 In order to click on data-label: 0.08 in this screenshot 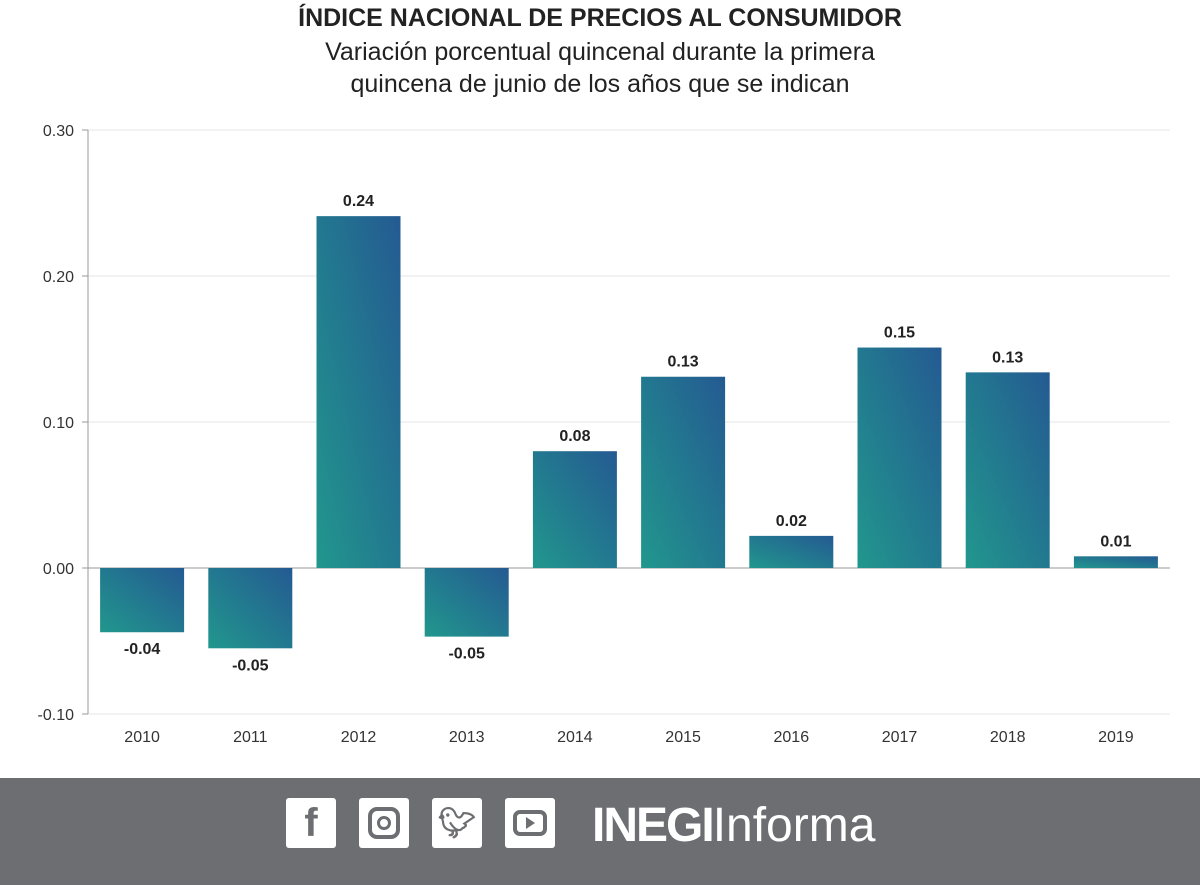, I will do `click(574, 436)`.